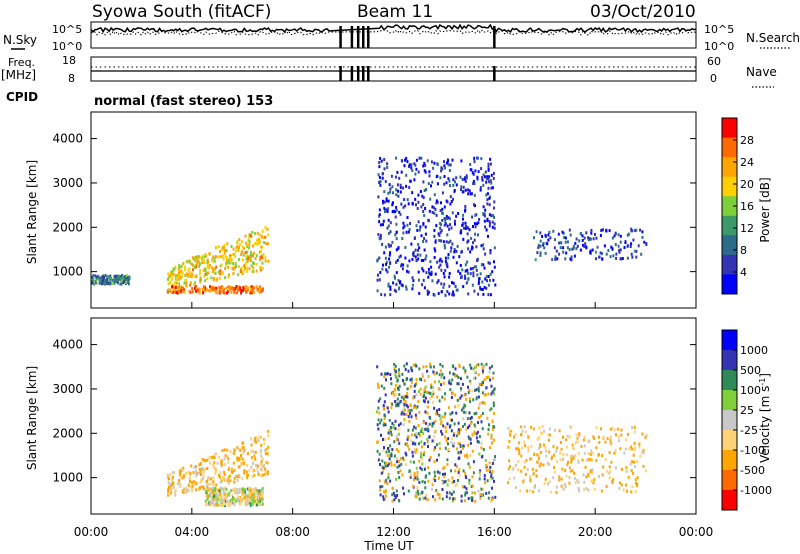 The width and height of the screenshot is (800, 554). What do you see at coordinates (773, 38) in the screenshot?
I see `nsearch-label: N.Search` at bounding box center [773, 38].